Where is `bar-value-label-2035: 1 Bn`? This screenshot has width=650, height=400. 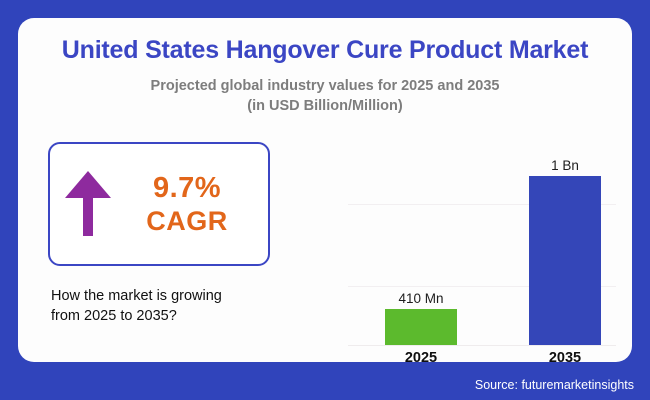
bar-value-label-2035: 1 Bn is located at coordinates (565, 165).